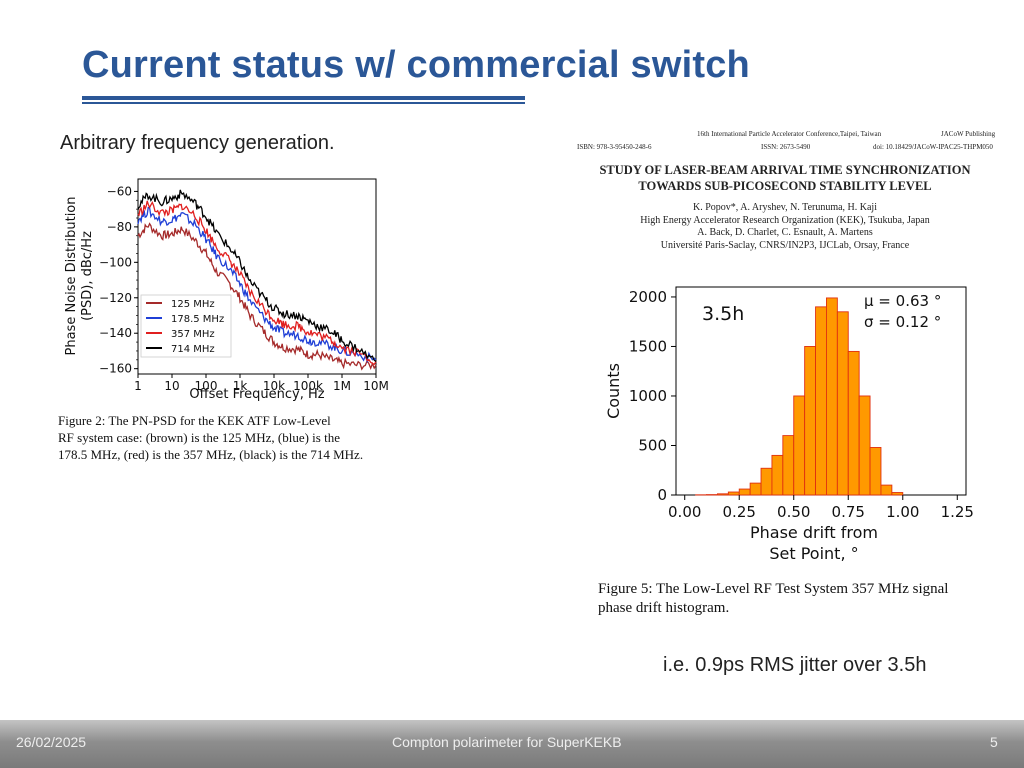  What do you see at coordinates (813, 553) in the screenshot?
I see `hist-x-label-2: Set Point, °` at bounding box center [813, 553].